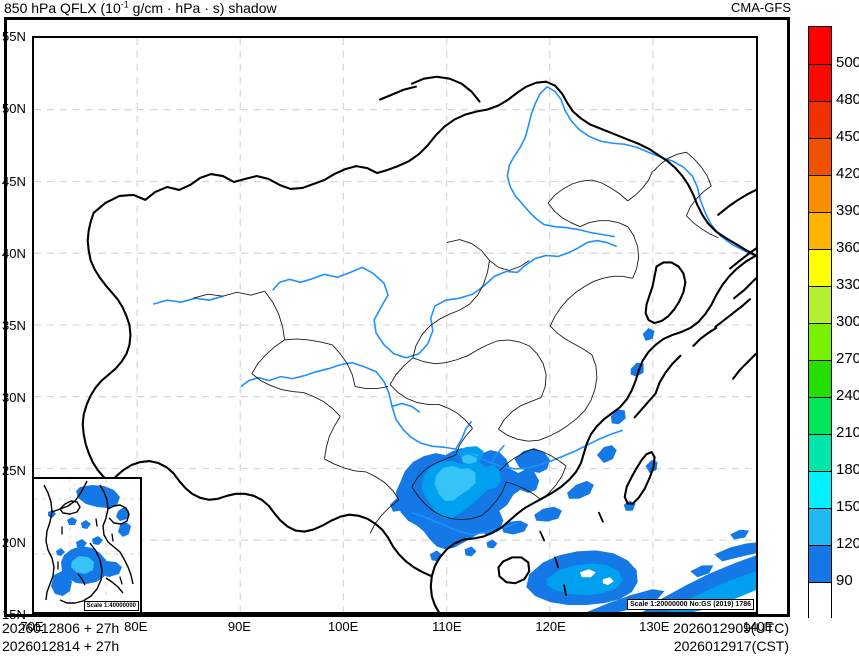 The width and height of the screenshot is (859, 671). I want to click on inset-boundary-dashes, so click(90, 551).